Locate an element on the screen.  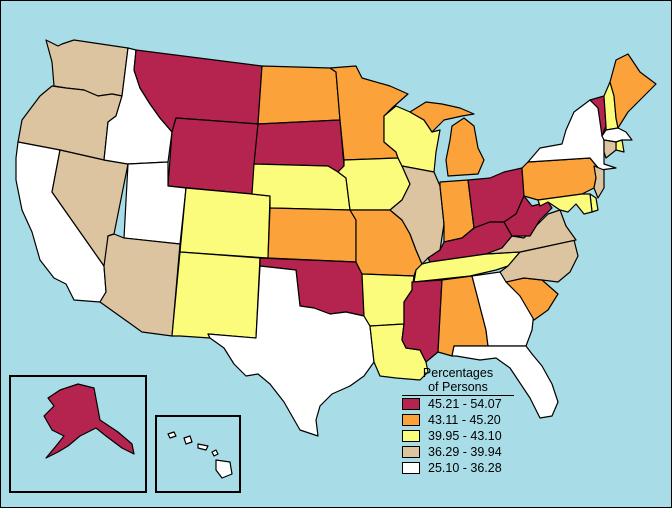
legend-title-line2: of Persons is located at coordinates (458, 387).